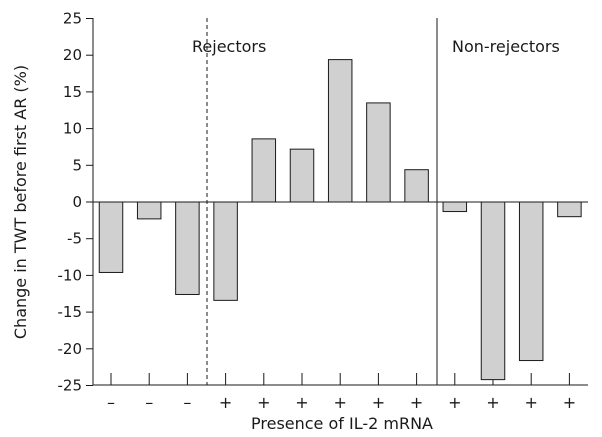 The width and height of the screenshot is (602, 437). What do you see at coordinates (229, 46) in the screenshot?
I see `group-label-rejectors: Rejectors` at bounding box center [229, 46].